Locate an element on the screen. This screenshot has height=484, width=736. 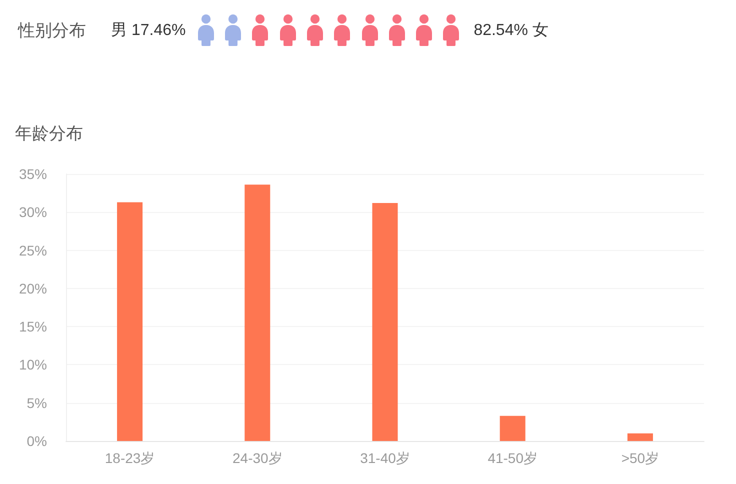
y-tick-label: 5% is located at coordinates (36, 402).